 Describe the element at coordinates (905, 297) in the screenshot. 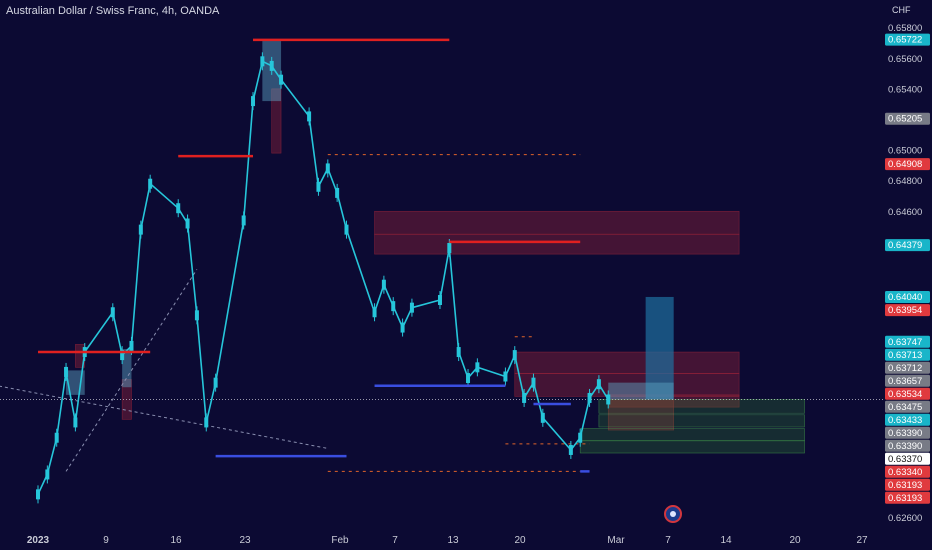

I see `price-badge-label: 0.64040` at that location.